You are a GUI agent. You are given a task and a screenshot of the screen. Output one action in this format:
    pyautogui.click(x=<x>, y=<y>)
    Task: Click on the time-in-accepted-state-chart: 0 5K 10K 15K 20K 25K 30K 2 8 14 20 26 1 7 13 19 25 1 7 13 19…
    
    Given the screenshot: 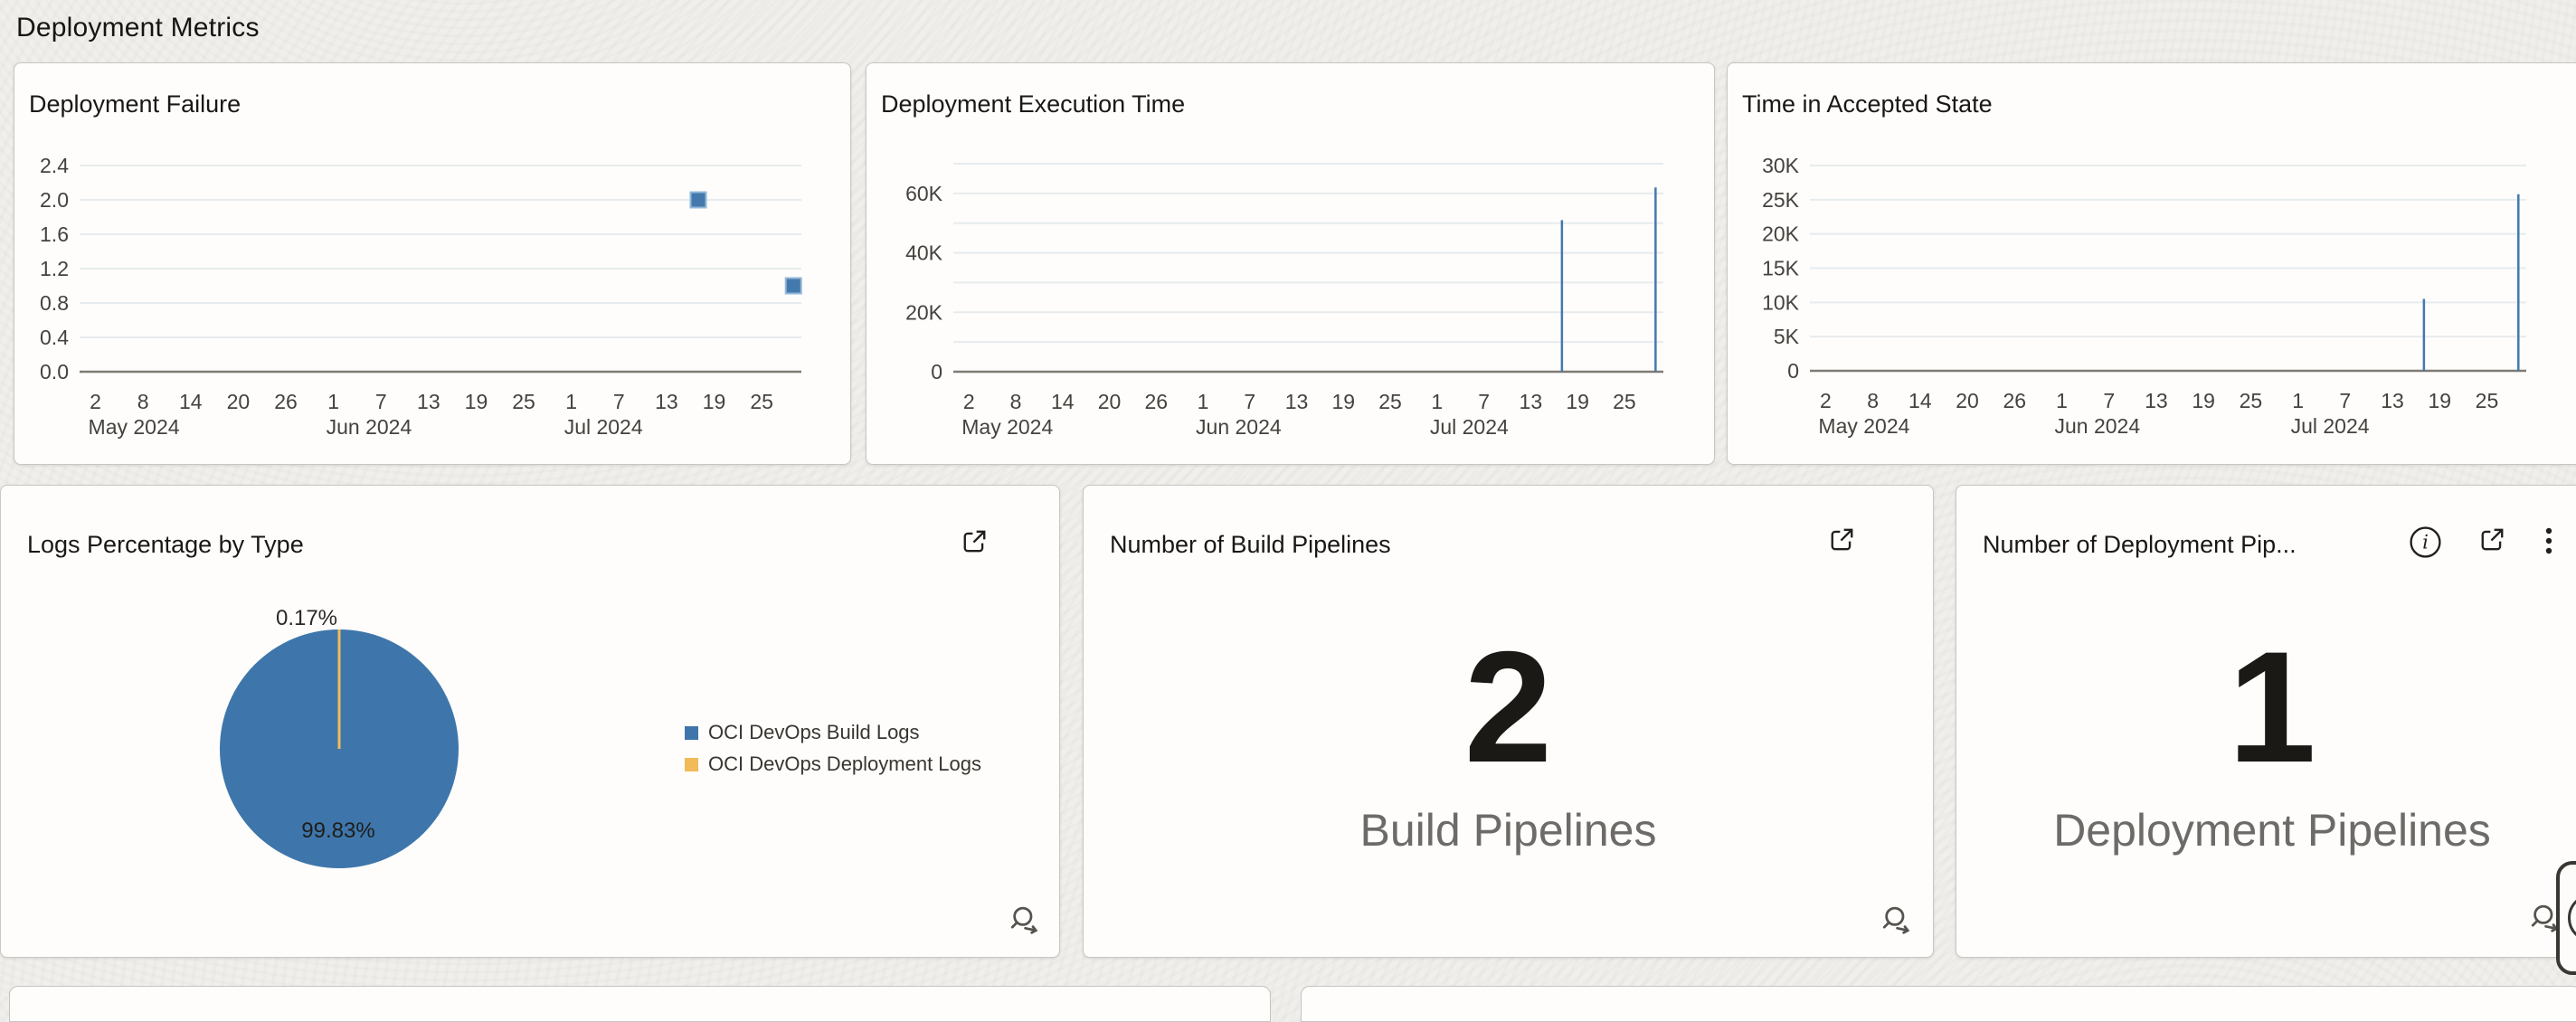 What is the action you would take?
    pyautogui.click(x=2152, y=265)
    